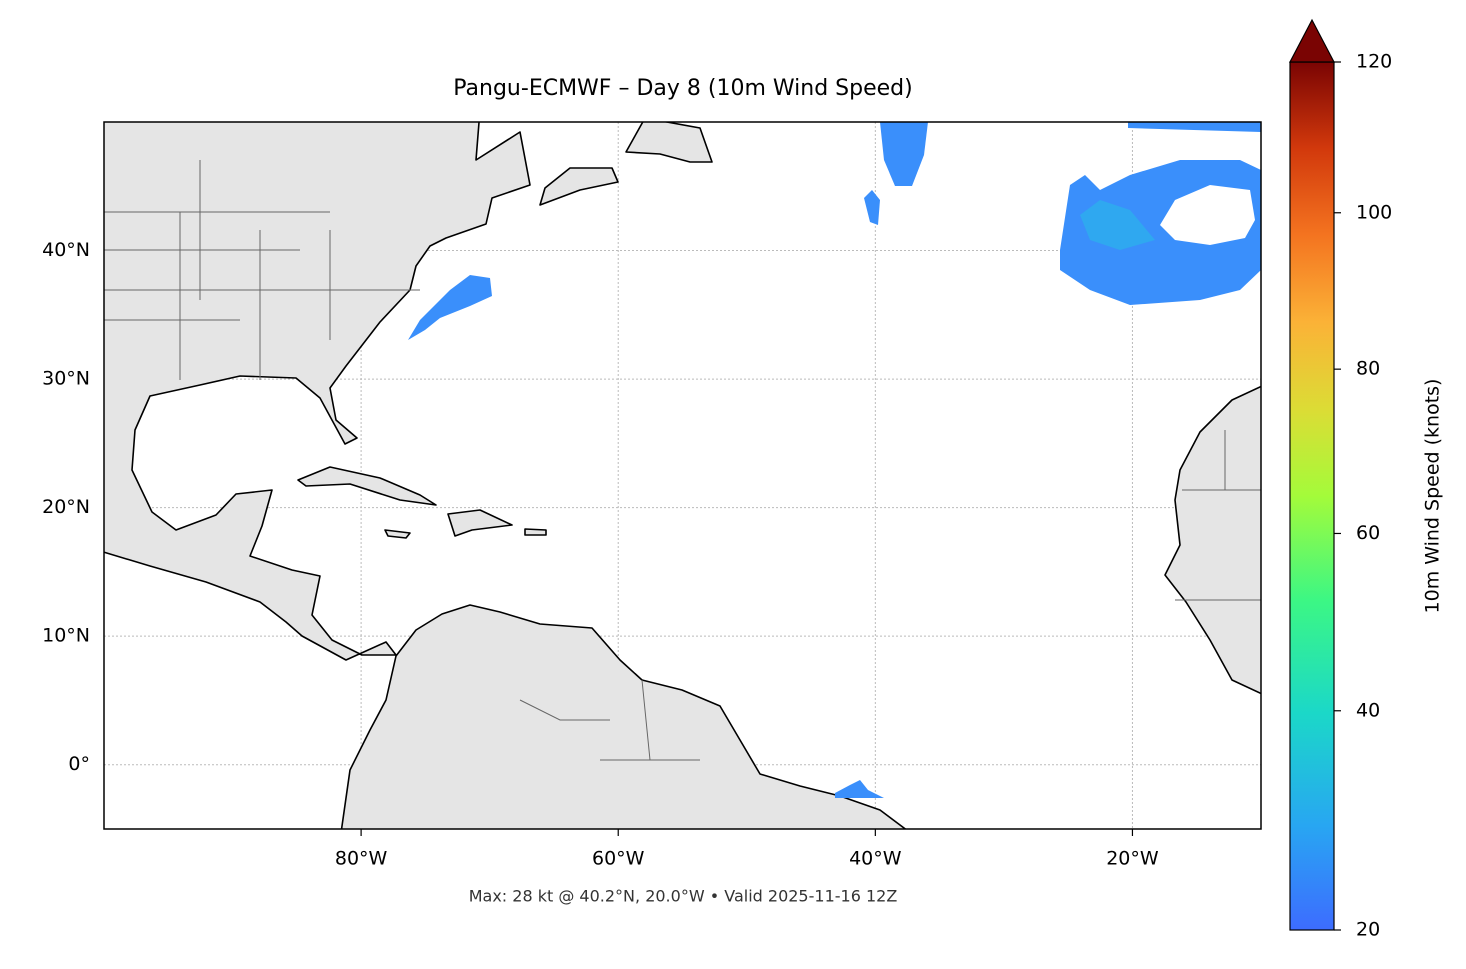  What do you see at coordinates (1132, 859) in the screenshot?
I see `x-tick-label: 20°W` at bounding box center [1132, 859].